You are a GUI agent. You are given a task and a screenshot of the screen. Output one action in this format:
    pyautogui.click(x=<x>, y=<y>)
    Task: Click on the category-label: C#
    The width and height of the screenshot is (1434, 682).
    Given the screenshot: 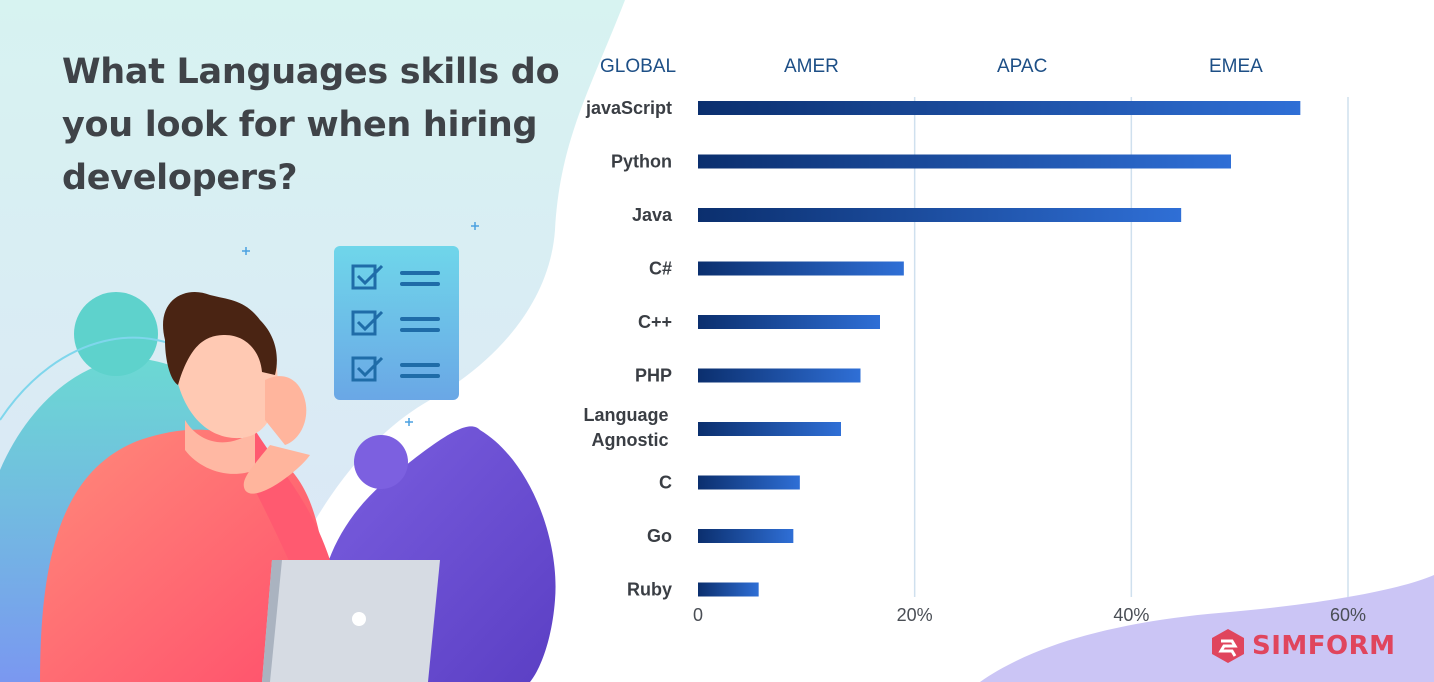 What is the action you would take?
    pyautogui.click(x=660, y=269)
    